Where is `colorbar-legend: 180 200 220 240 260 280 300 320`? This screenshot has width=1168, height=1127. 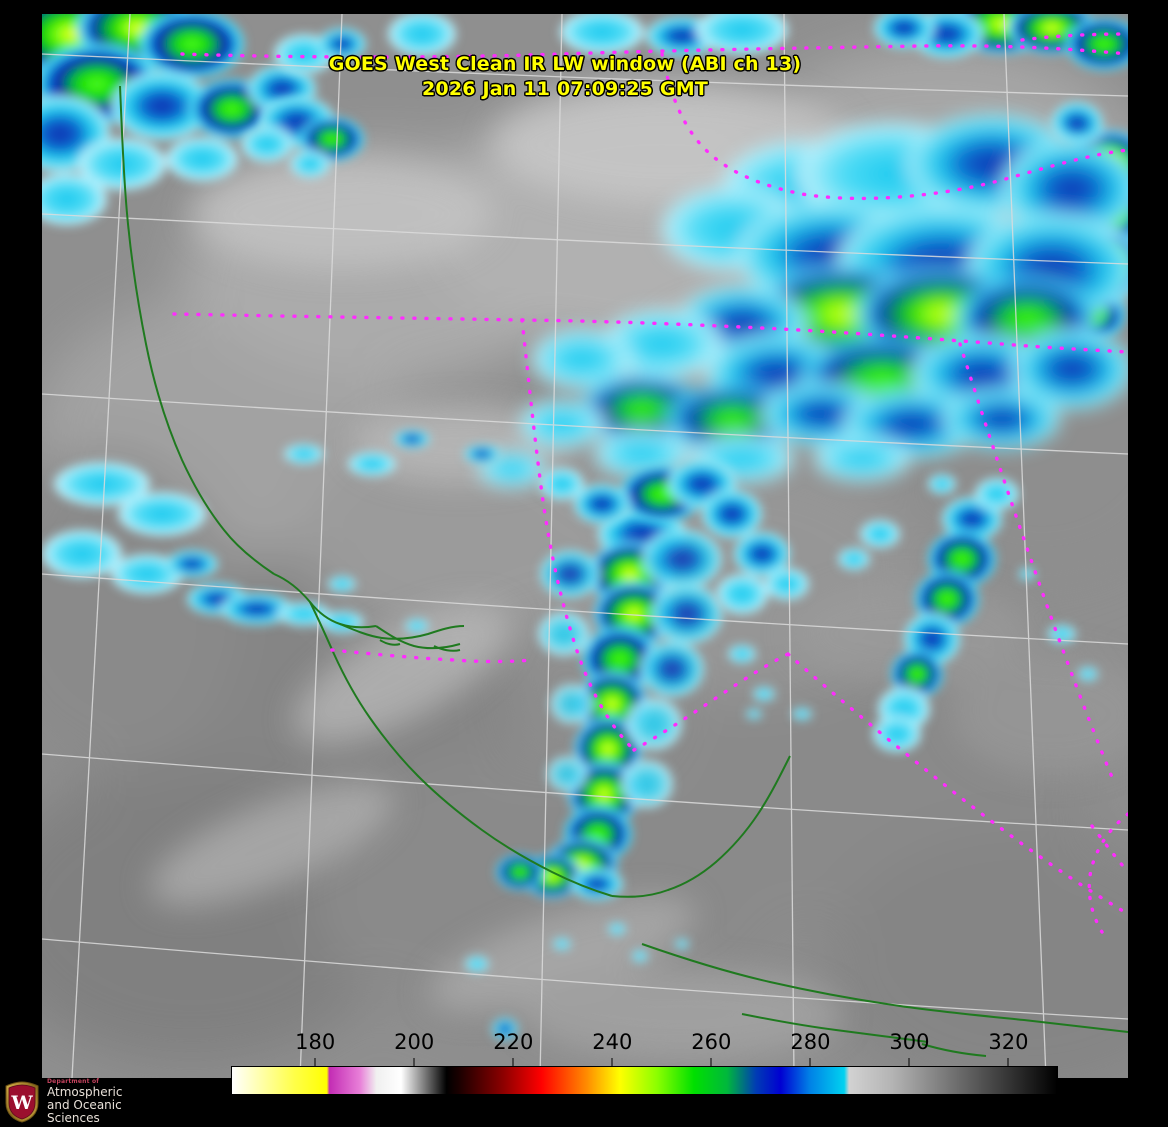 colorbar-legend: 180 200 220 240 260 280 300 320 is located at coordinates (644, 1062).